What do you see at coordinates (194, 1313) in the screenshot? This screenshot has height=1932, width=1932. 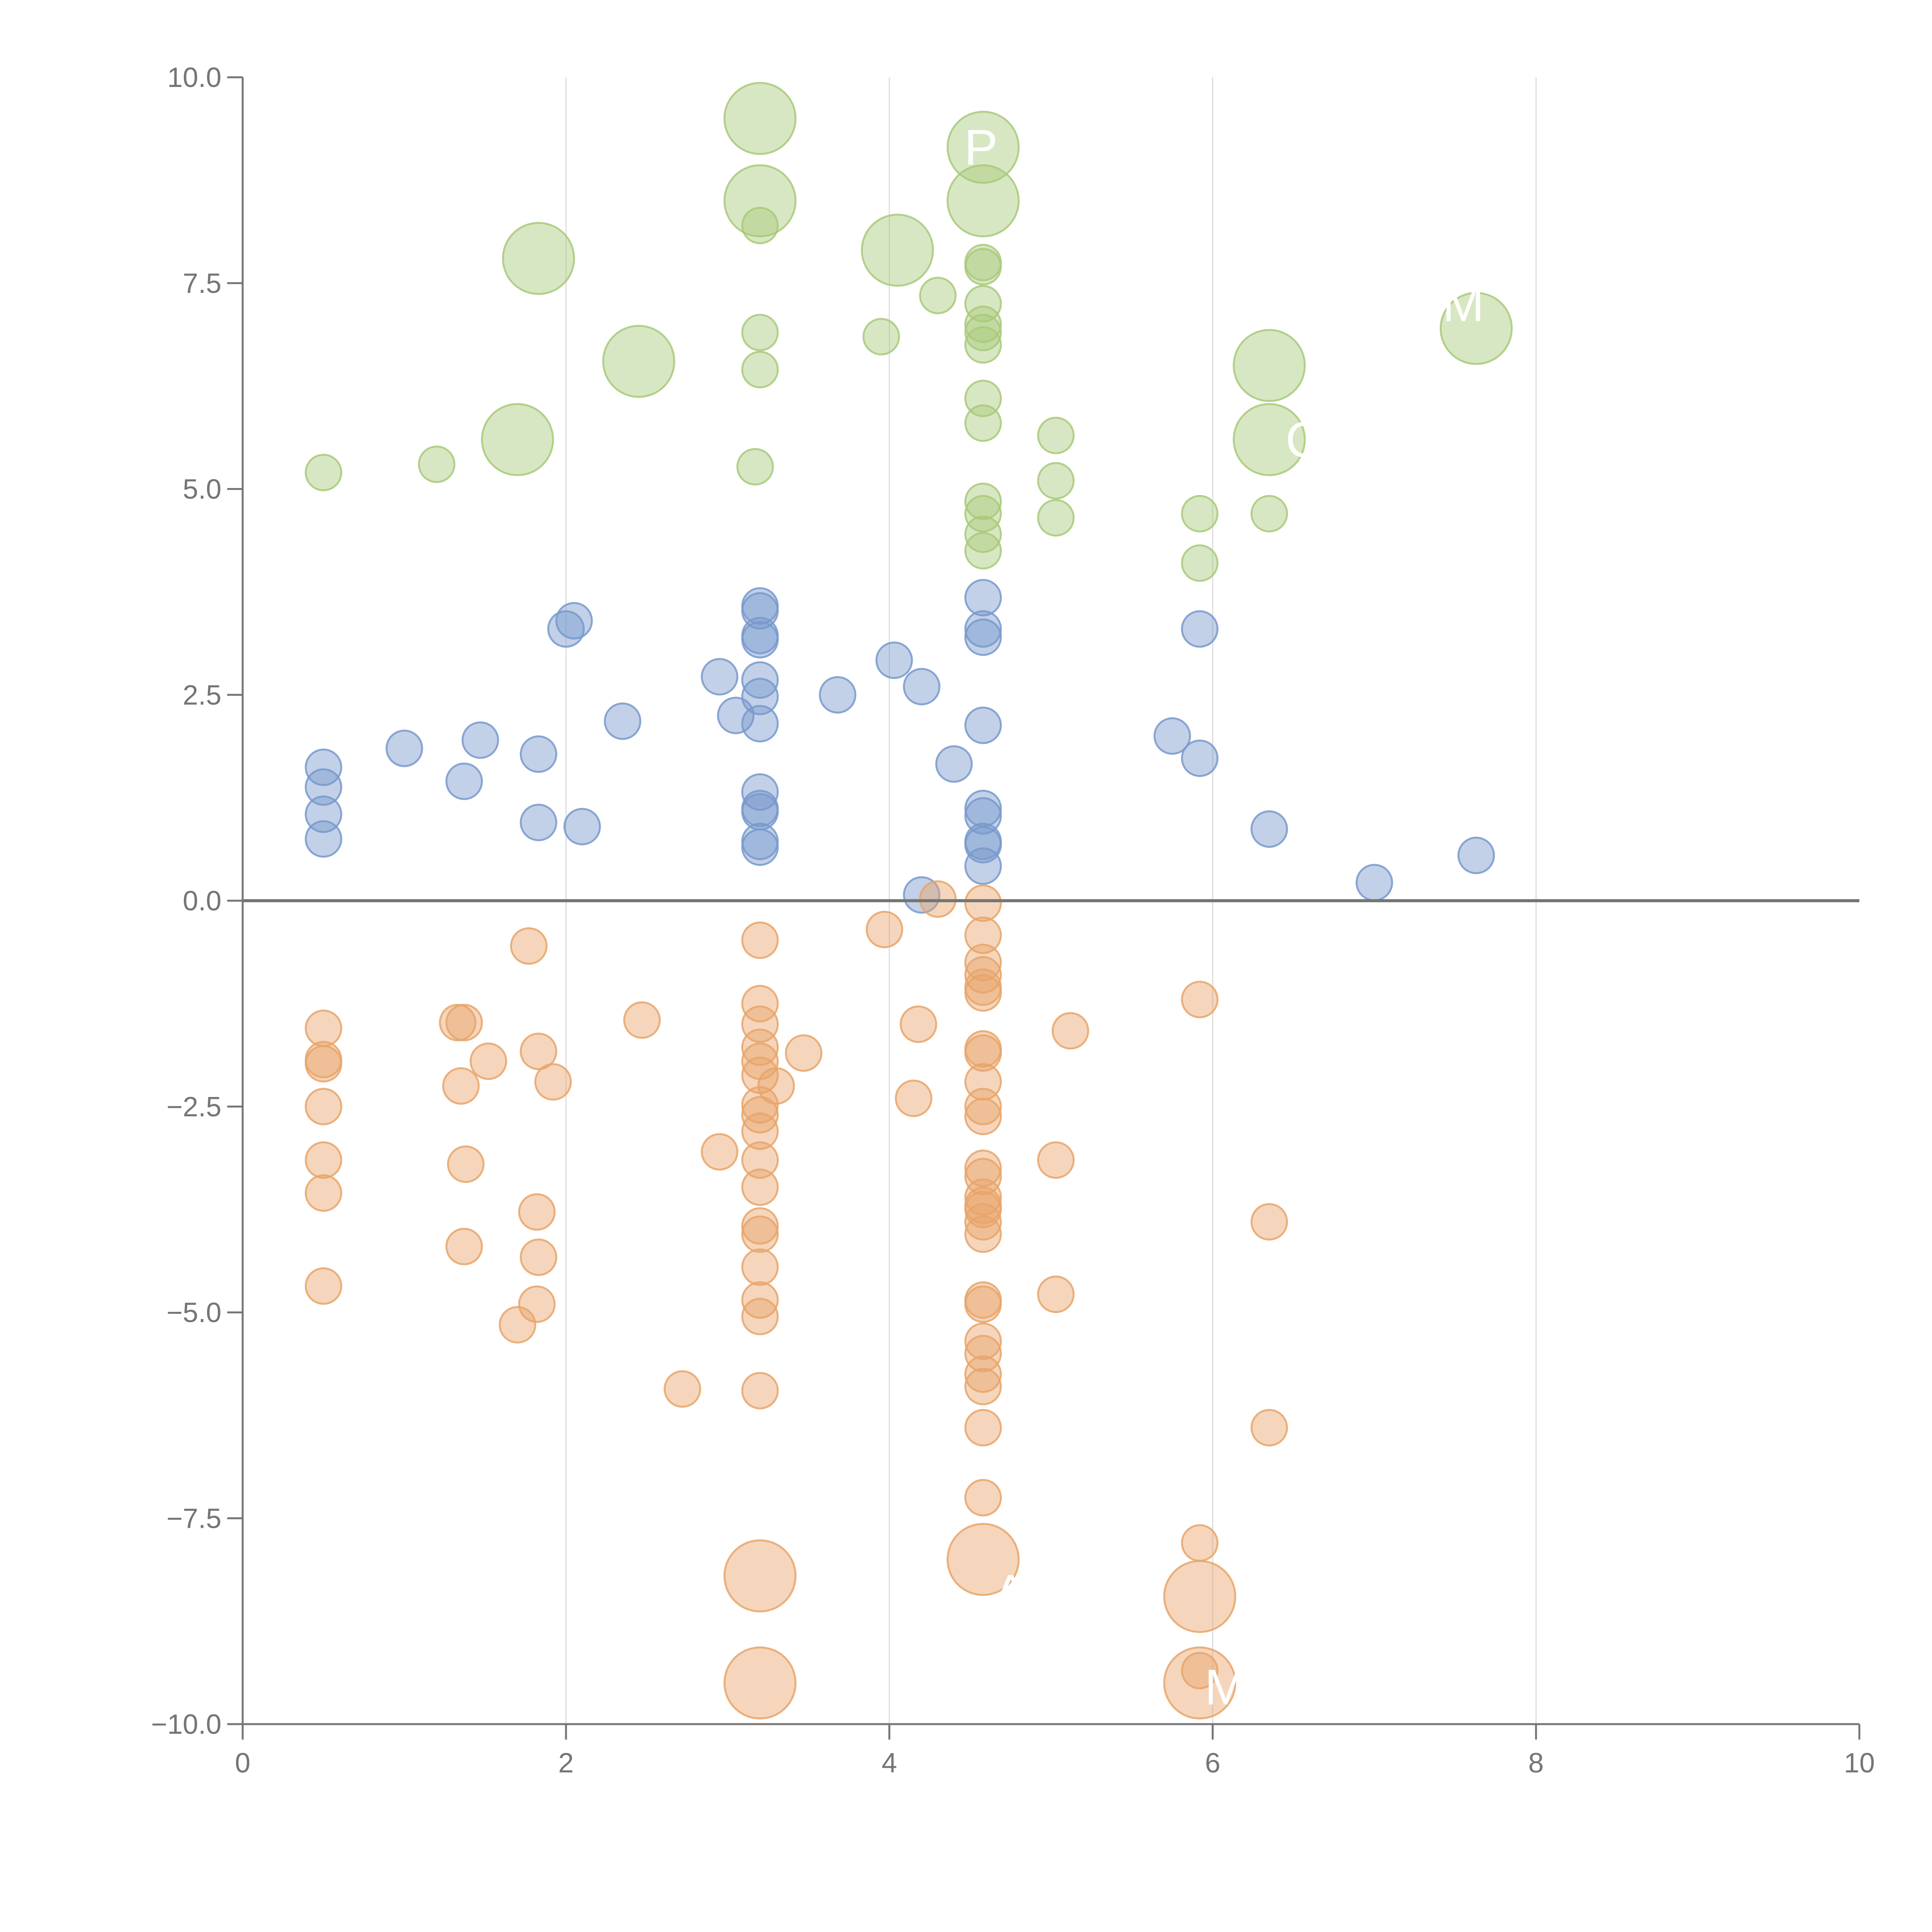 I see `y-tick-label: −5.0` at bounding box center [194, 1313].